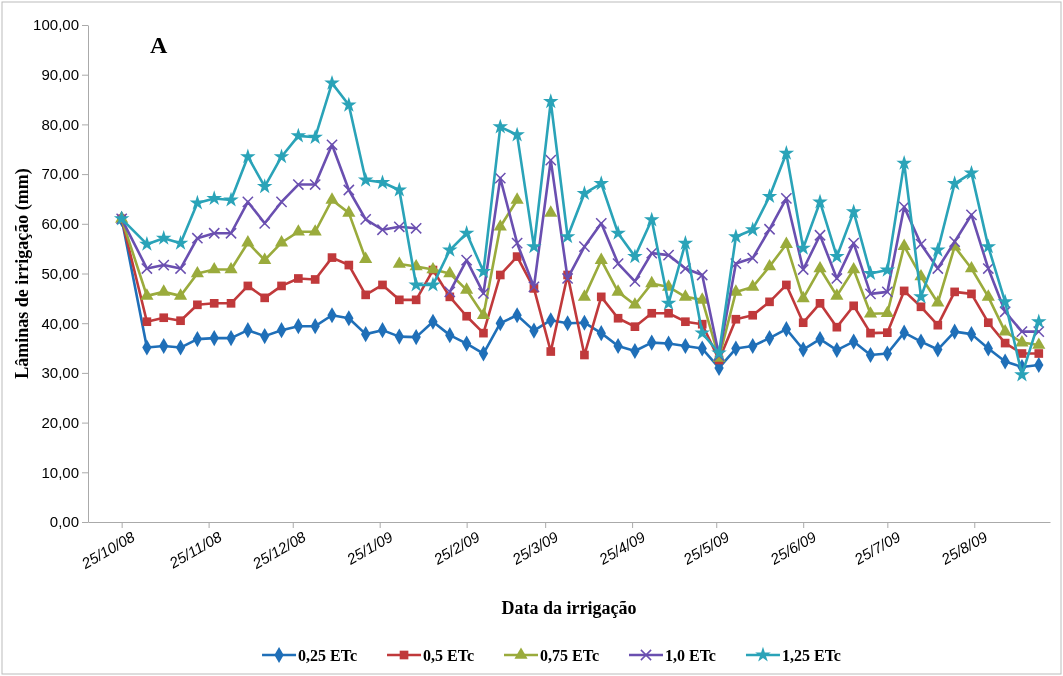 Image resolution: width=1063 pixels, height=676 pixels. Describe the element at coordinates (159, 45) in the screenshot. I see `chart-title: A` at that location.